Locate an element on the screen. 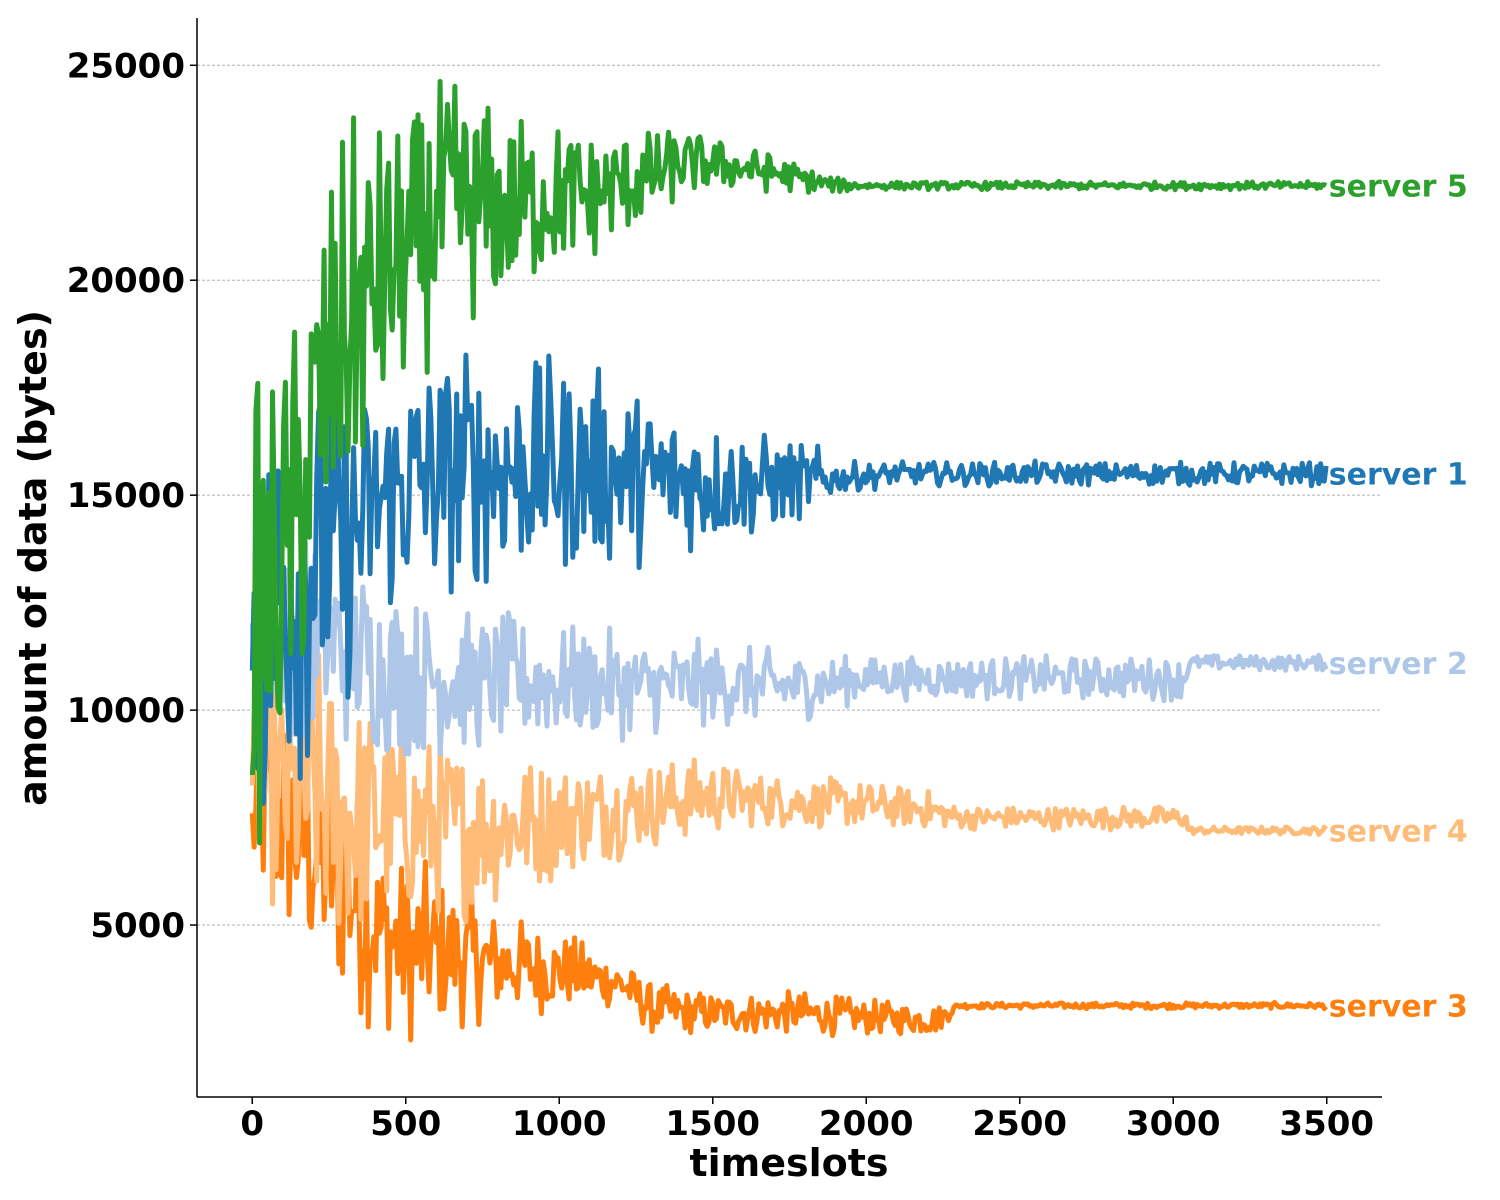  series-label-layer: server 3 server 4 server 2 server 1 server 5 is located at coordinates (1398, 597).